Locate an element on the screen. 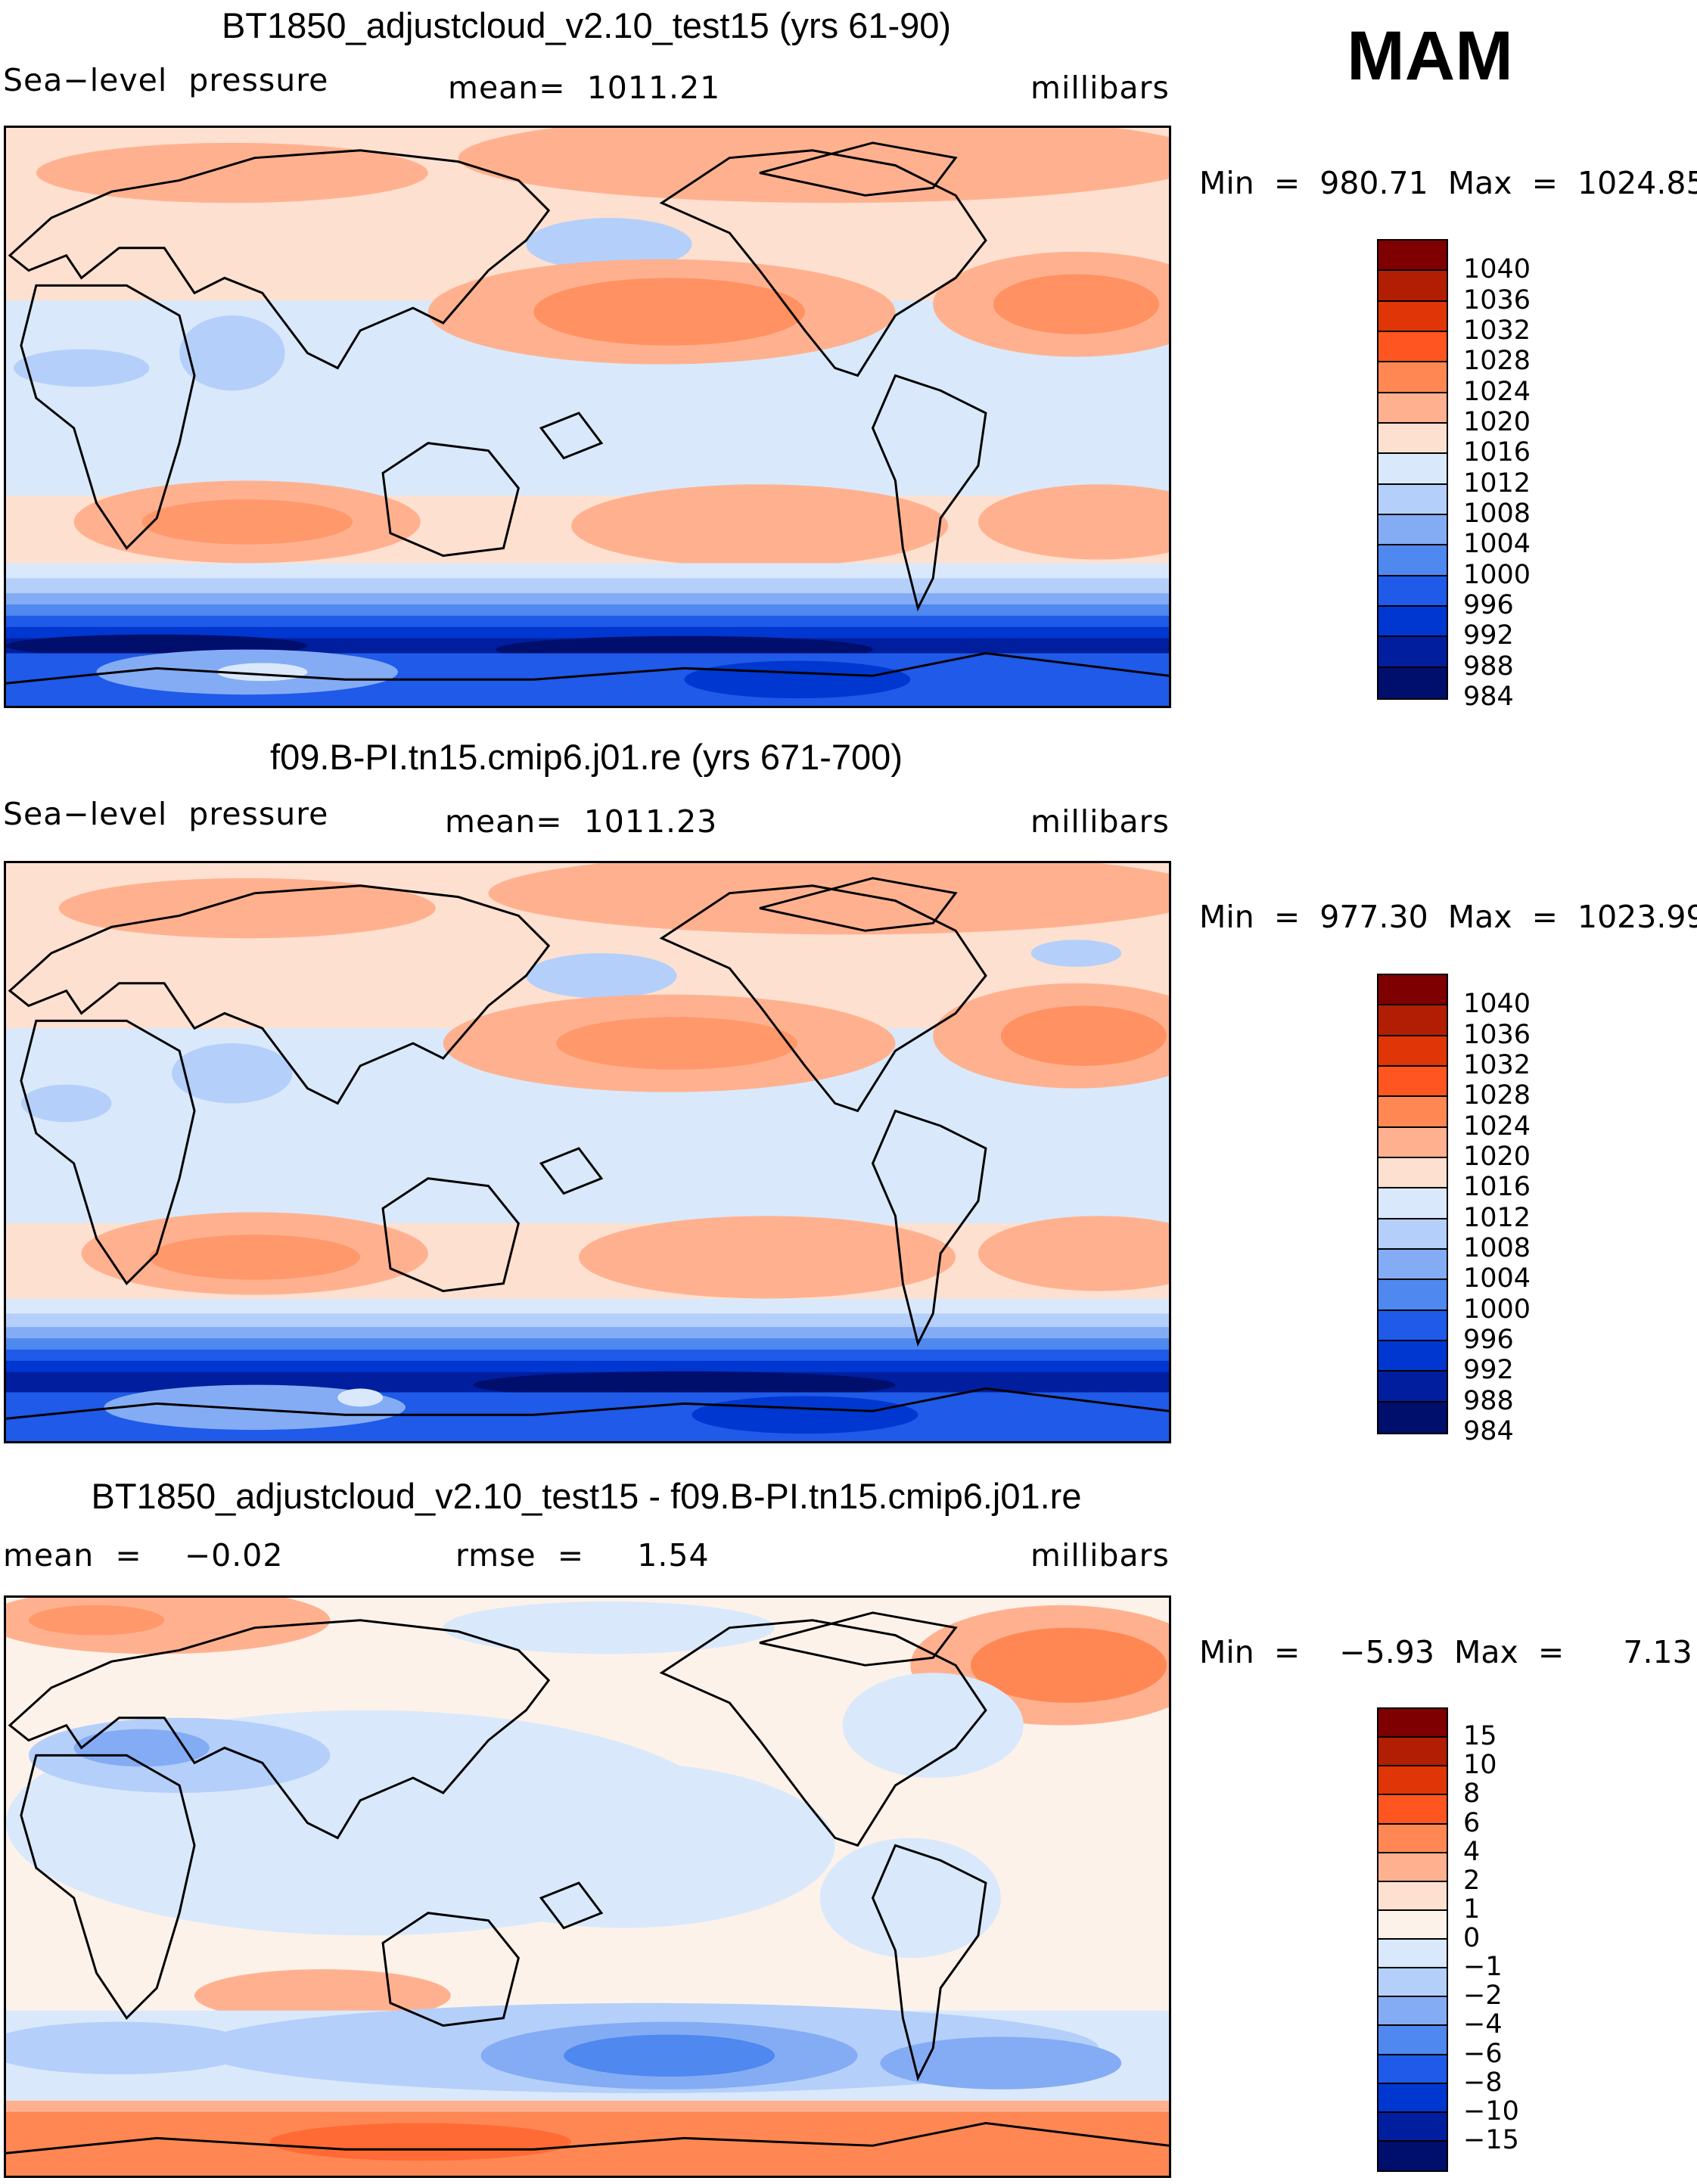  colorbar-tick-label: −2 is located at coordinates (1483, 1996).